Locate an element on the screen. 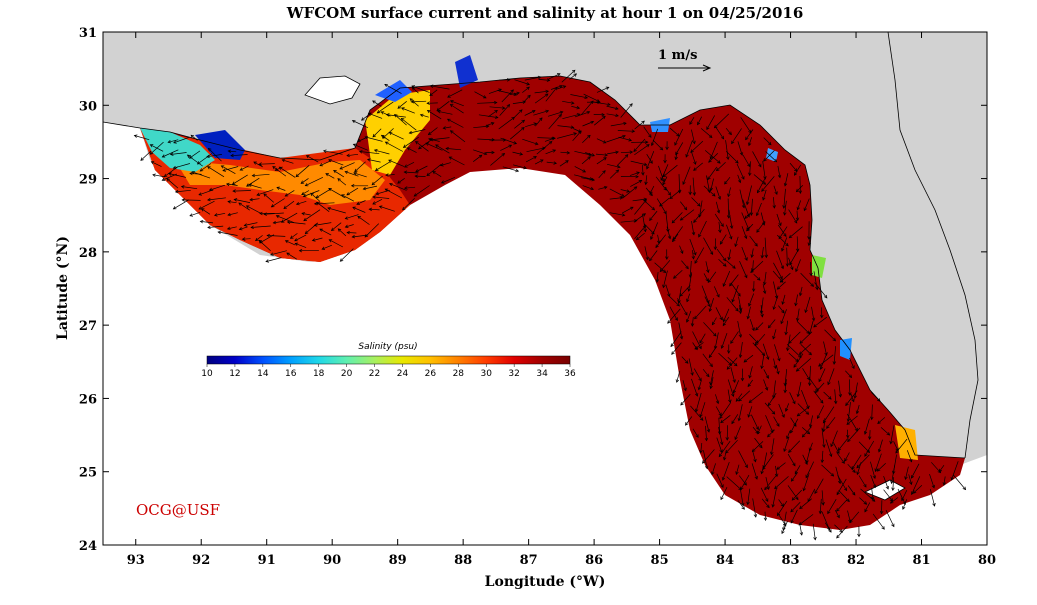 The height and width of the screenshot is (605, 1037). y-tick-label-0: 31 is located at coordinates (88, 33).